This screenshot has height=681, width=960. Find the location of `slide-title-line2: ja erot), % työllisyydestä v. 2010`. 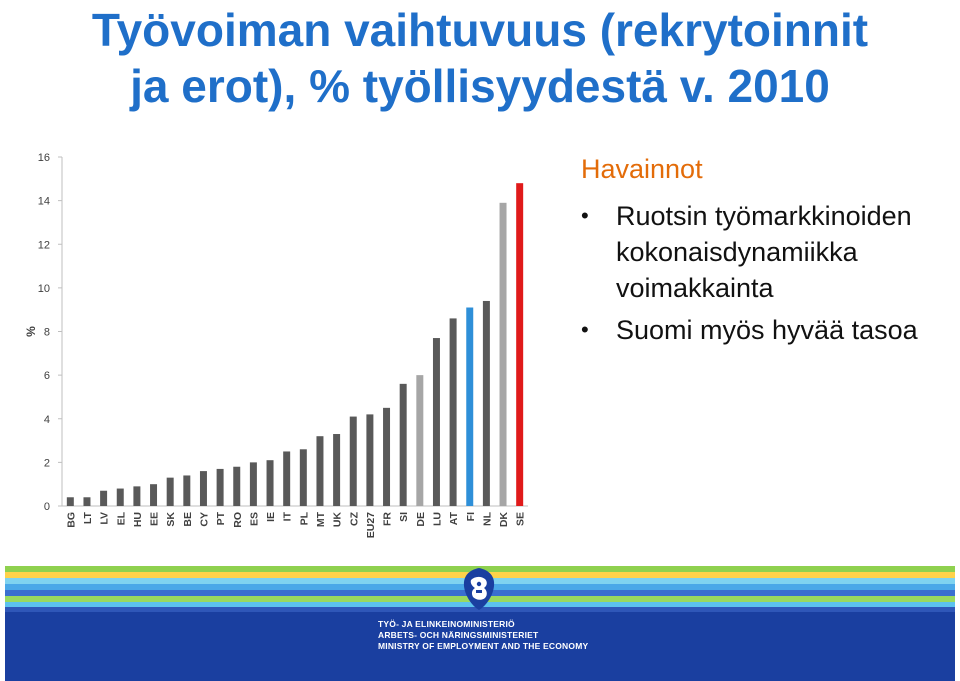

slide-title-line2: ja erot), % työllisyydestä v. 2010 is located at coordinates (480, 86).